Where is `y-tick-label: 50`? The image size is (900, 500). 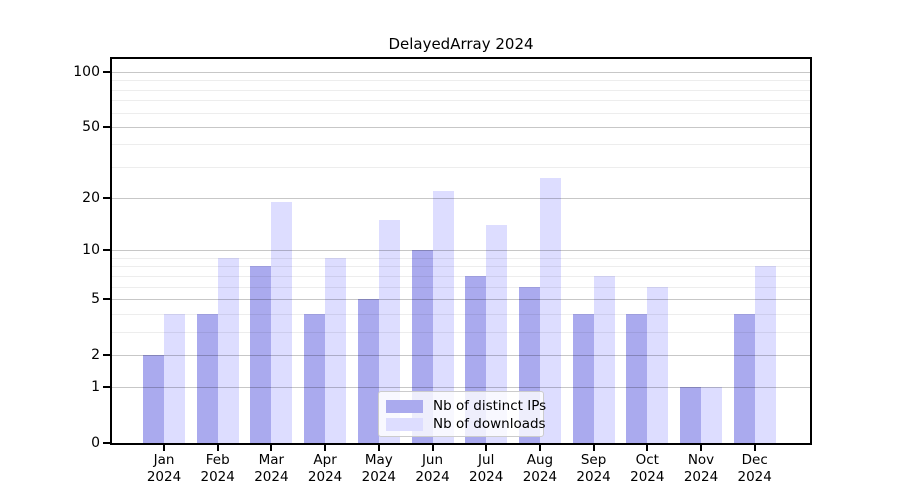 y-tick-label: 50 is located at coordinates (91, 126).